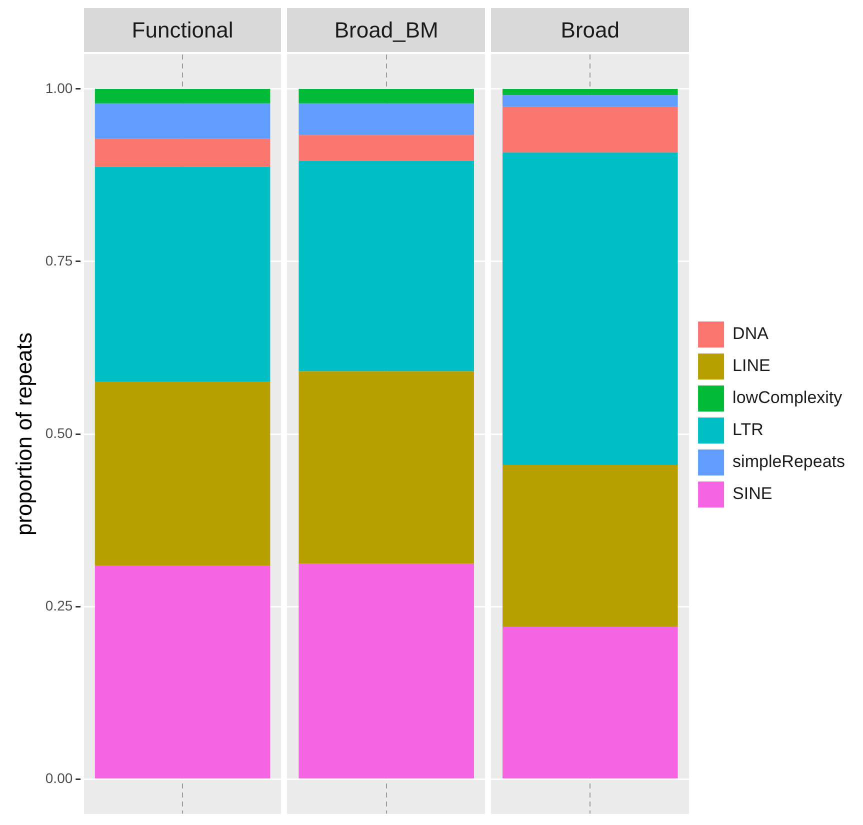  I want to click on legend-label: SINE, so click(752, 494).